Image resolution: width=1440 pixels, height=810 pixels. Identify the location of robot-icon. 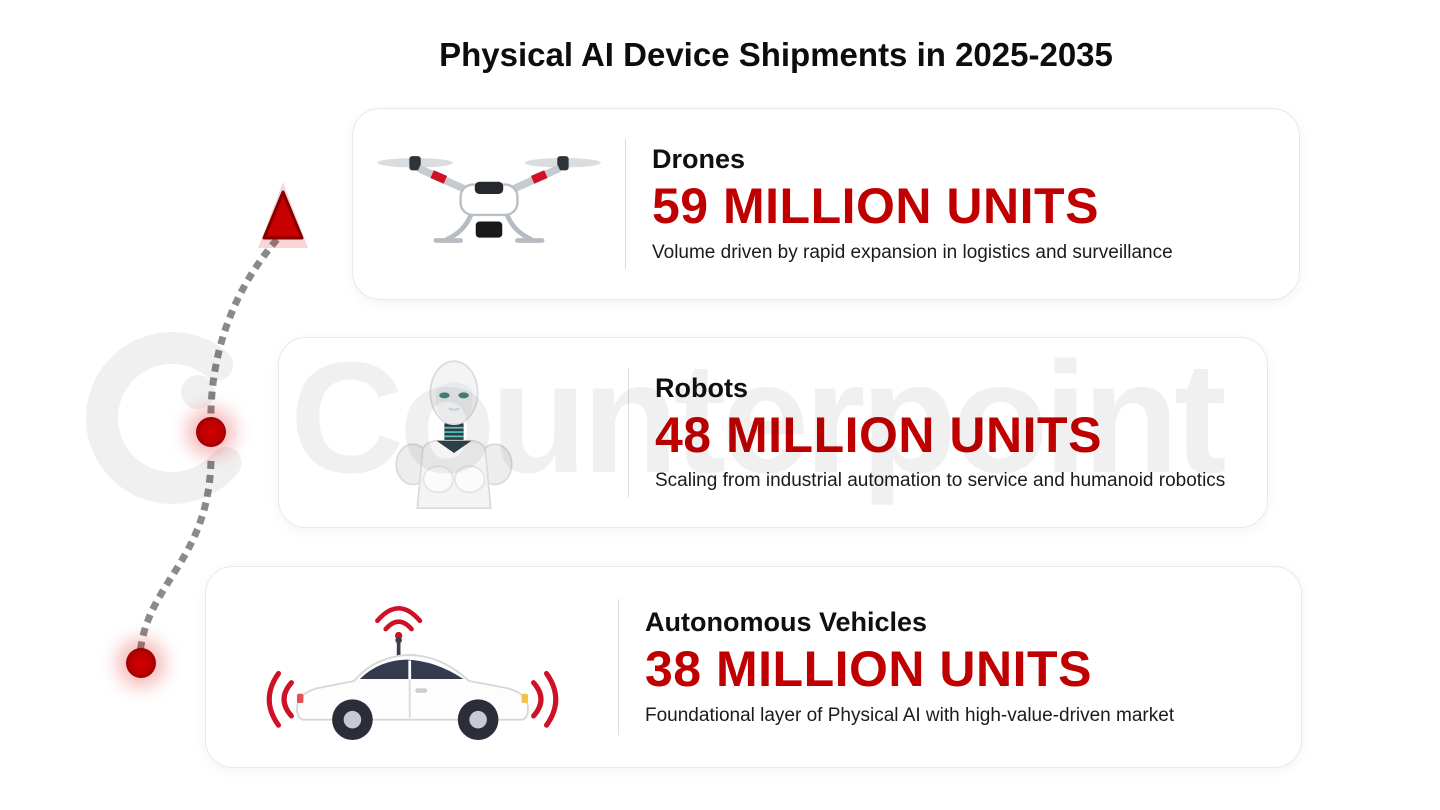
(453, 434).